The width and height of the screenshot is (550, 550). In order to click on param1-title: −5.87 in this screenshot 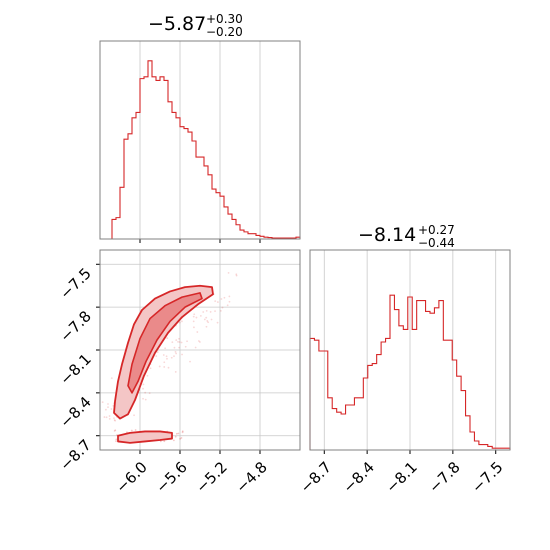, I will do `click(177, 24)`.